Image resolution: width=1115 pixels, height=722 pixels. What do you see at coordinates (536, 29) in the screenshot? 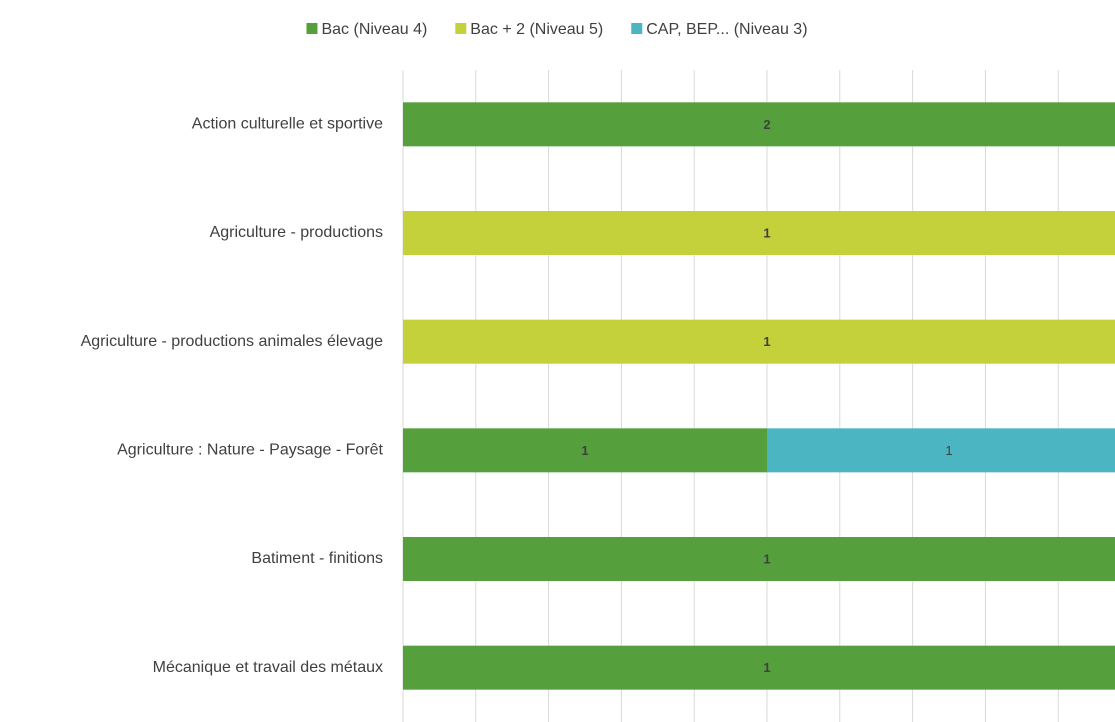
I see `legend-label: Bac + 2 (Niveau 5)` at bounding box center [536, 29].